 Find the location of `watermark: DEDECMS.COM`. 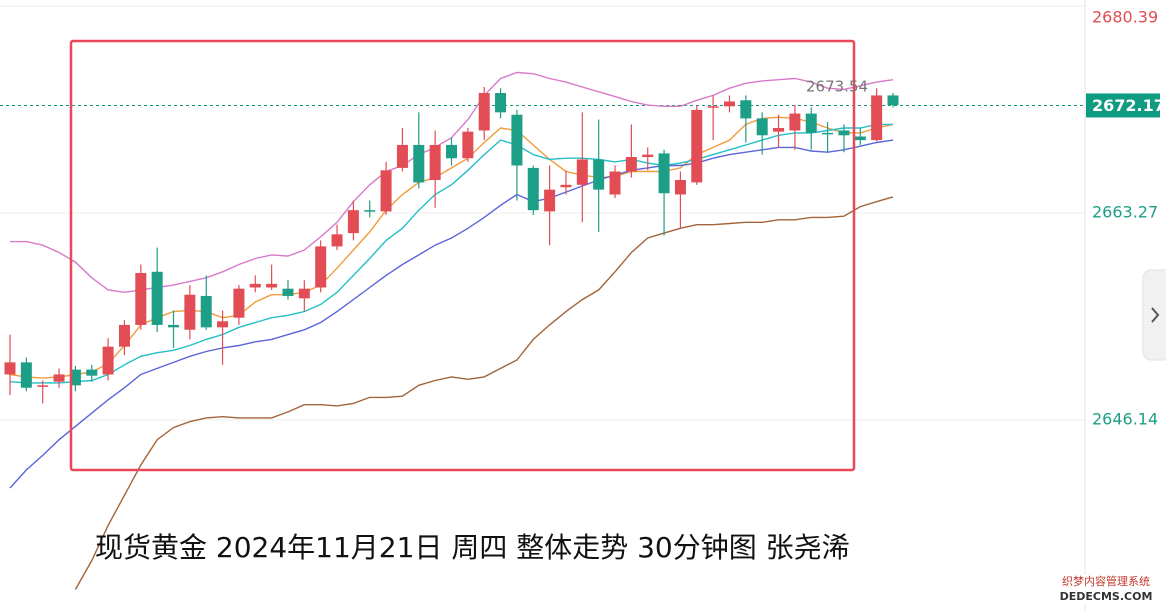

watermark: DEDECMS.COM is located at coordinates (1106, 596).